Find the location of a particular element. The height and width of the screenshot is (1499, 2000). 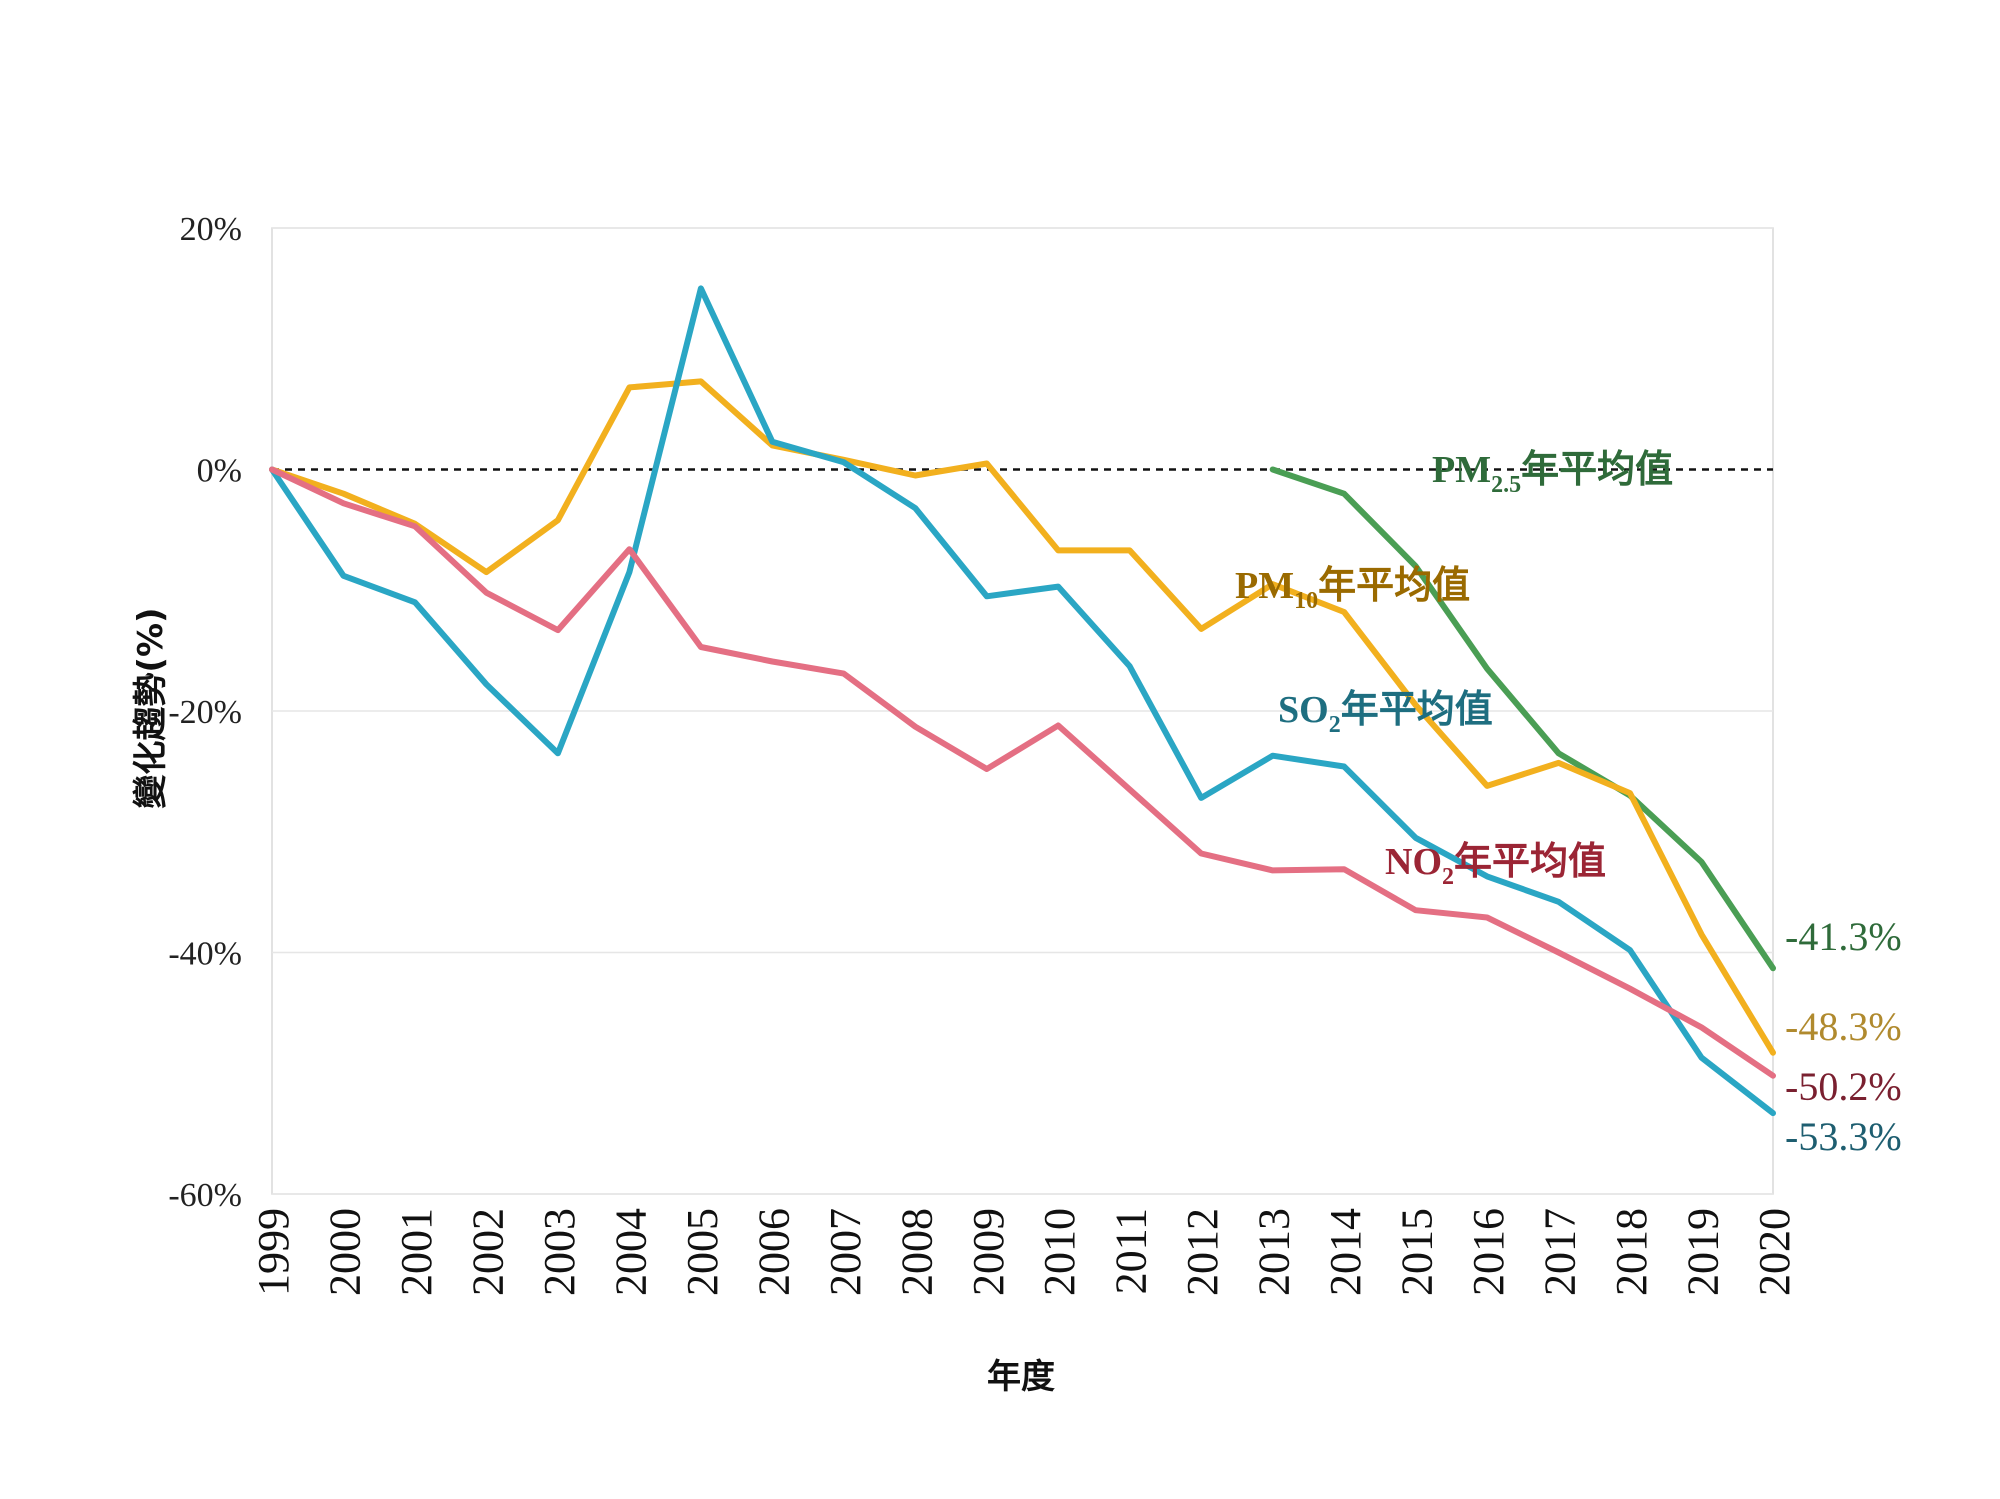

y-tick-label: -40% is located at coordinates (205, 954).